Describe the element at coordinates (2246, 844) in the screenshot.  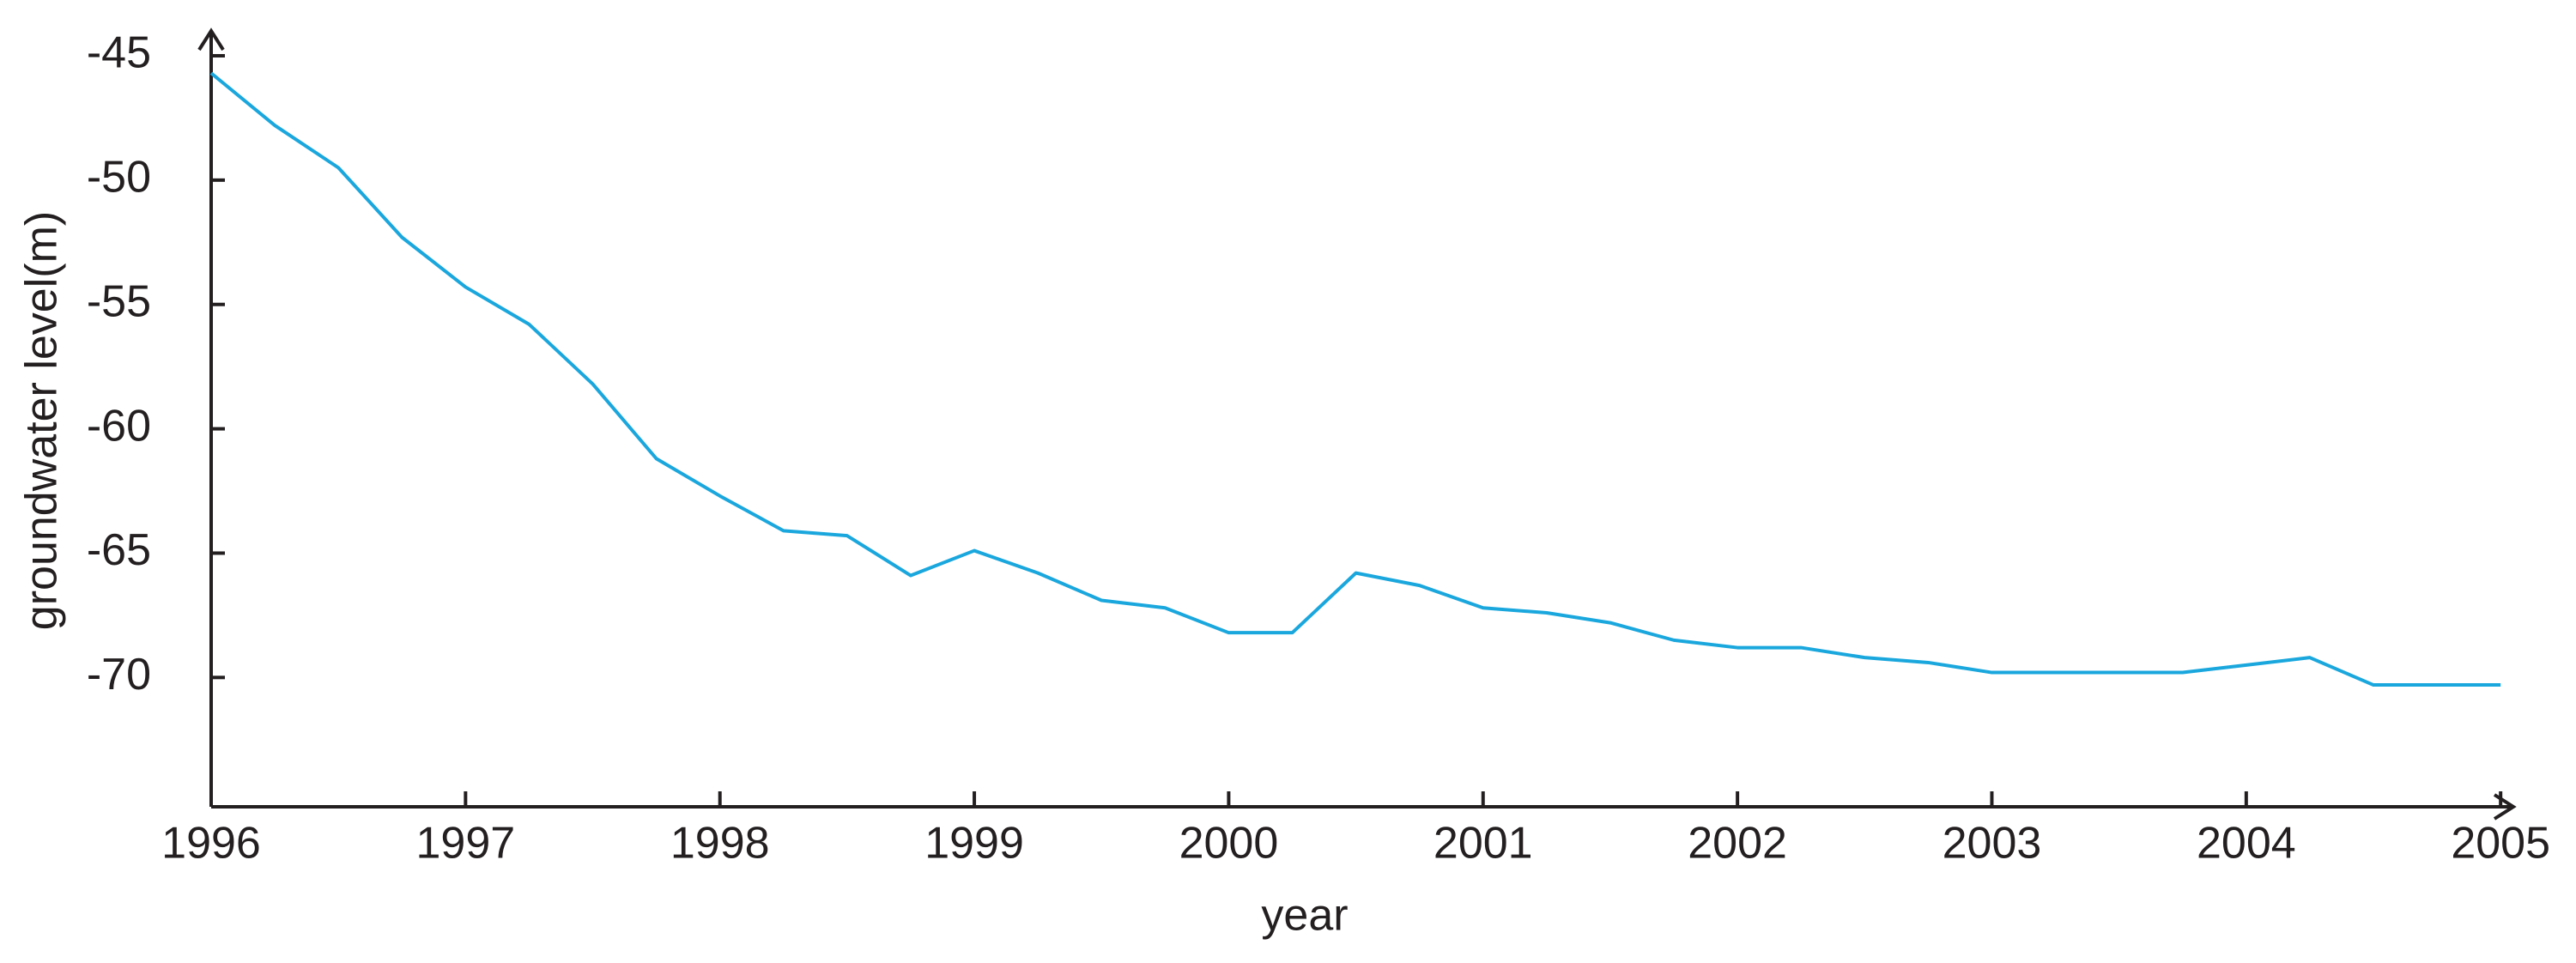
I see `x-tick-label: 2004` at that location.